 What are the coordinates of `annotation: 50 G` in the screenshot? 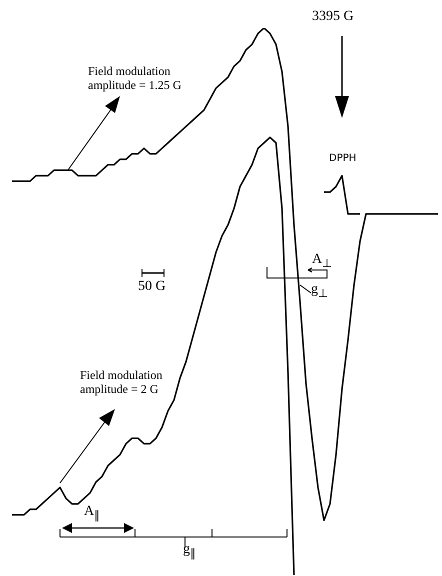 It's located at (152, 286).